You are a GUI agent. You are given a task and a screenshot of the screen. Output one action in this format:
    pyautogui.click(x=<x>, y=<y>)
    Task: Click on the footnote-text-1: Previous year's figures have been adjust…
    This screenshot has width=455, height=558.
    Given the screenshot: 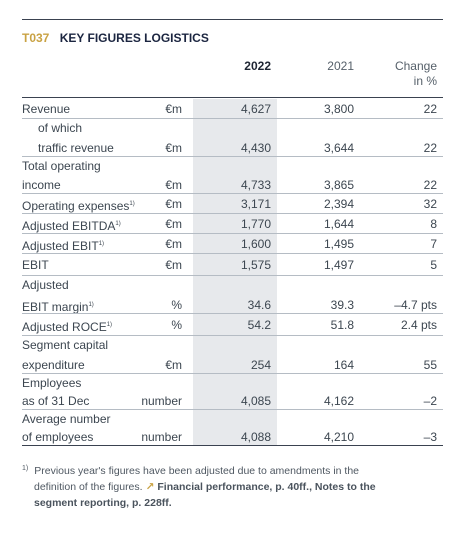 What is the action you would take?
    pyautogui.click(x=197, y=471)
    